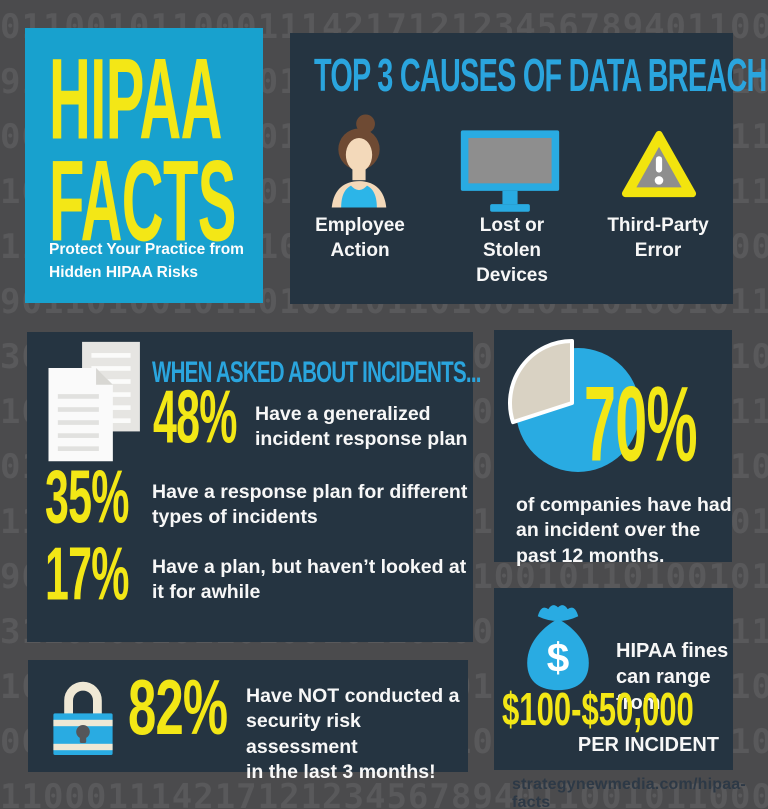 This screenshot has height=809, width=768. Describe the element at coordinates (87, 574) in the screenshot. I see `stat-value-17: 17%` at that location.